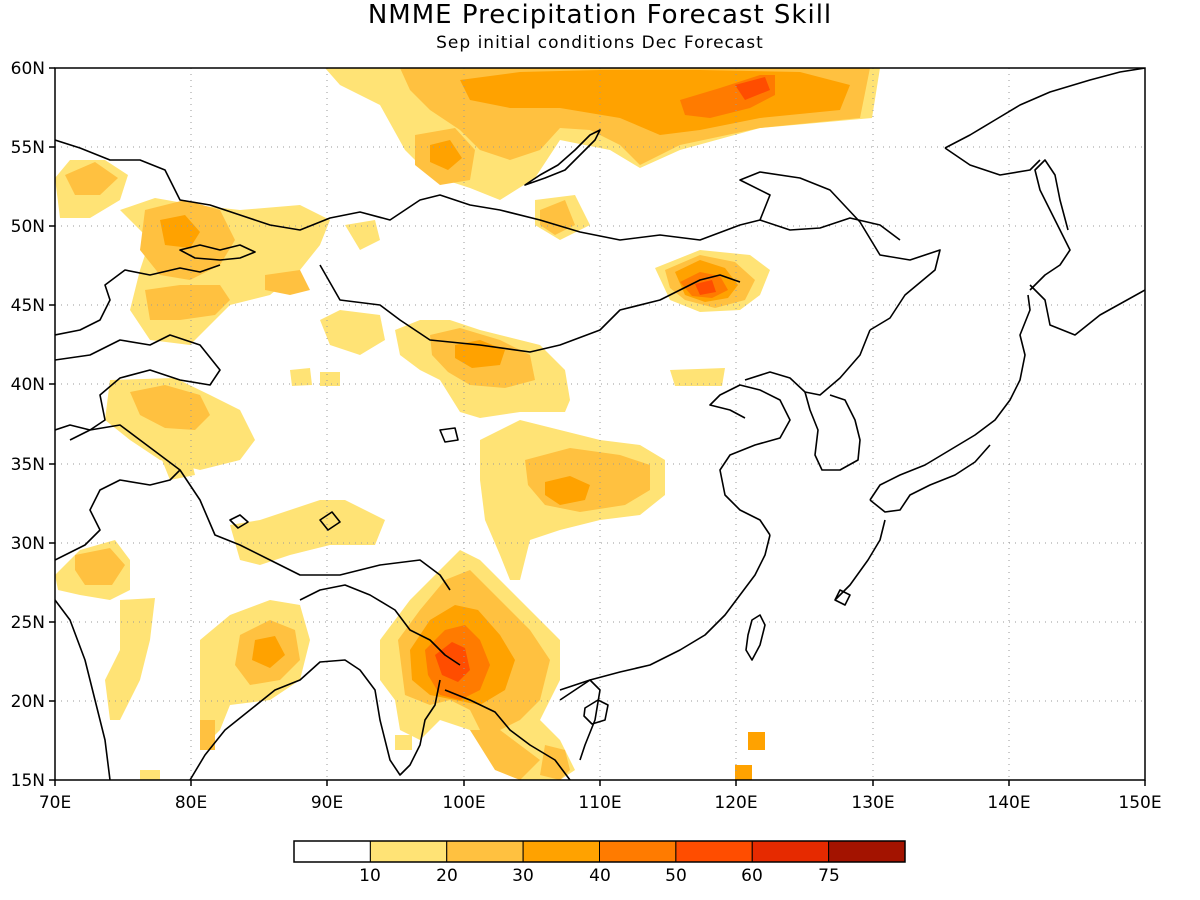  Describe the element at coordinates (600, 876) in the screenshot. I see `legend-label: 40` at that location.